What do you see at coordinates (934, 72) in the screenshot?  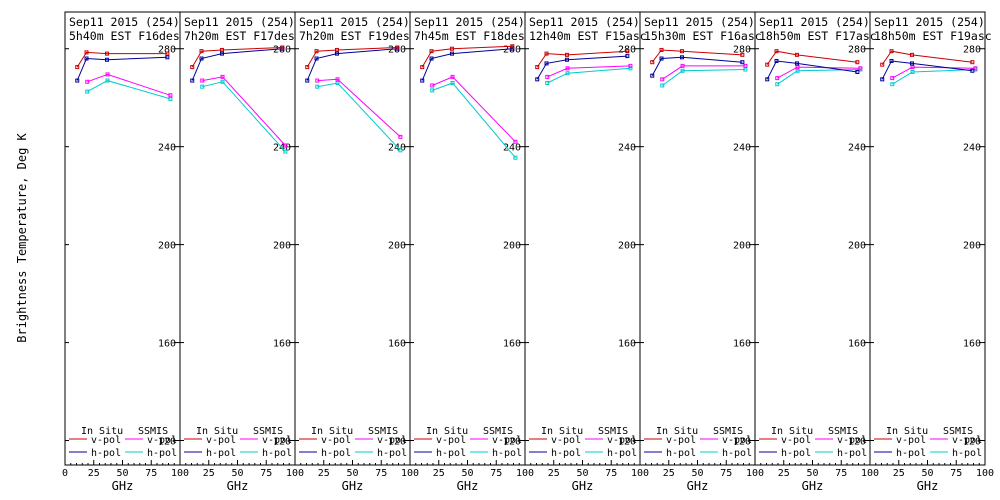 I see `series-line-ssmis-v` at bounding box center [934, 72].